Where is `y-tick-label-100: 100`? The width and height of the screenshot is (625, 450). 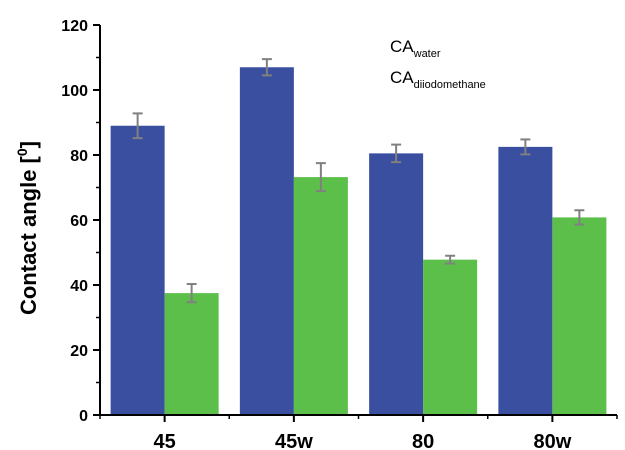 y-tick-label-100: 100 is located at coordinates (74, 91).